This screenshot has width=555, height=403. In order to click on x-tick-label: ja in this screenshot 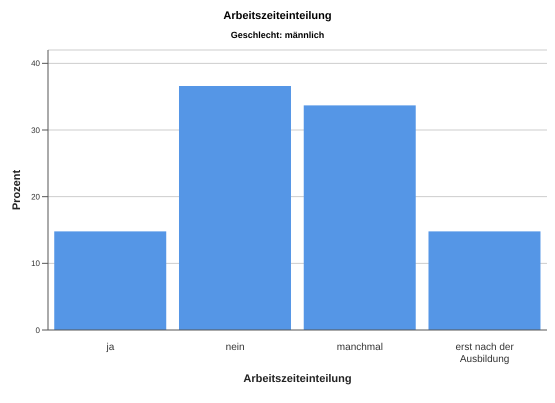, I will do `click(110, 347)`.